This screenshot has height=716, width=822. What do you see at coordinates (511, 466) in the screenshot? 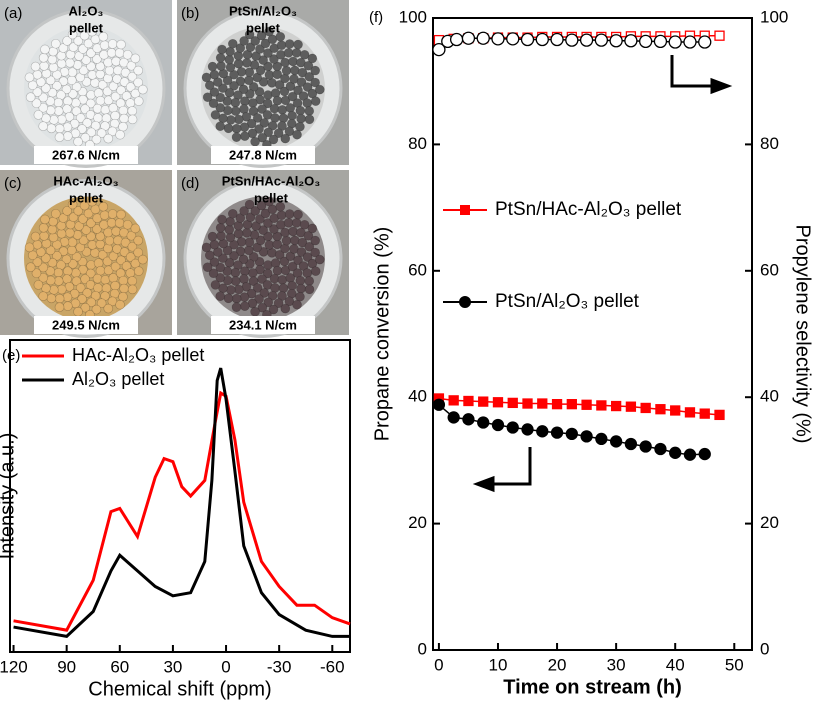
I see `arrow-left` at bounding box center [511, 466].